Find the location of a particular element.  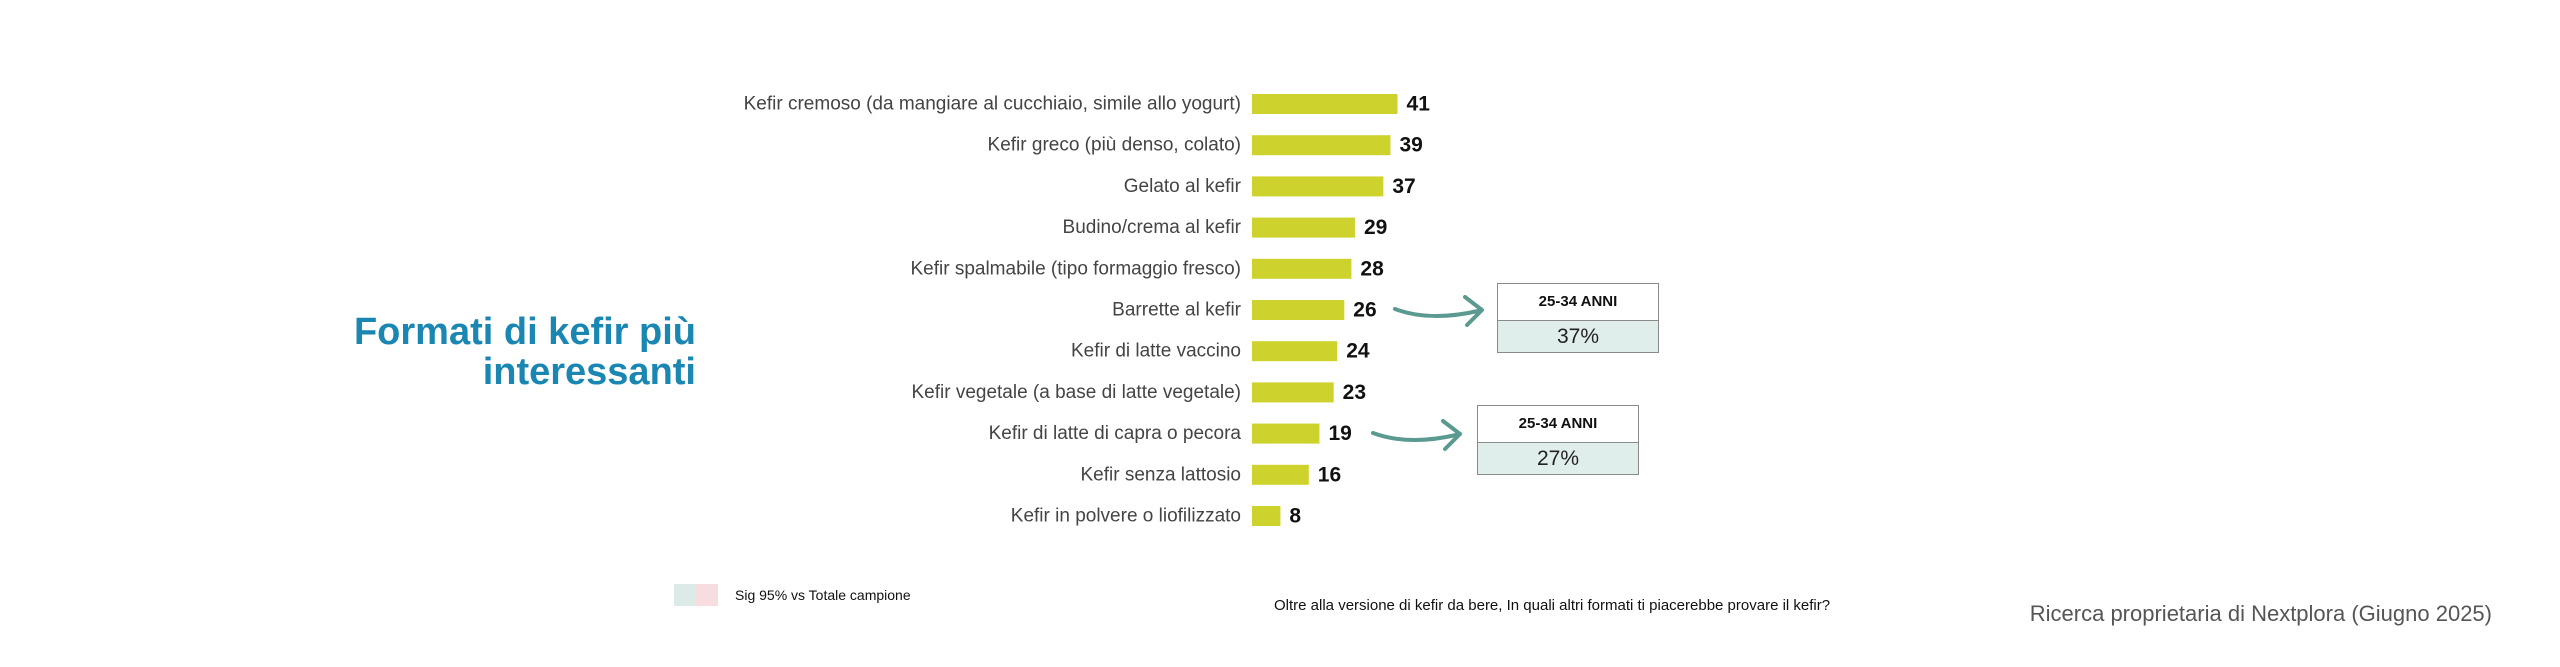

chart-title-line-2: interessanti is located at coordinates (589, 372).